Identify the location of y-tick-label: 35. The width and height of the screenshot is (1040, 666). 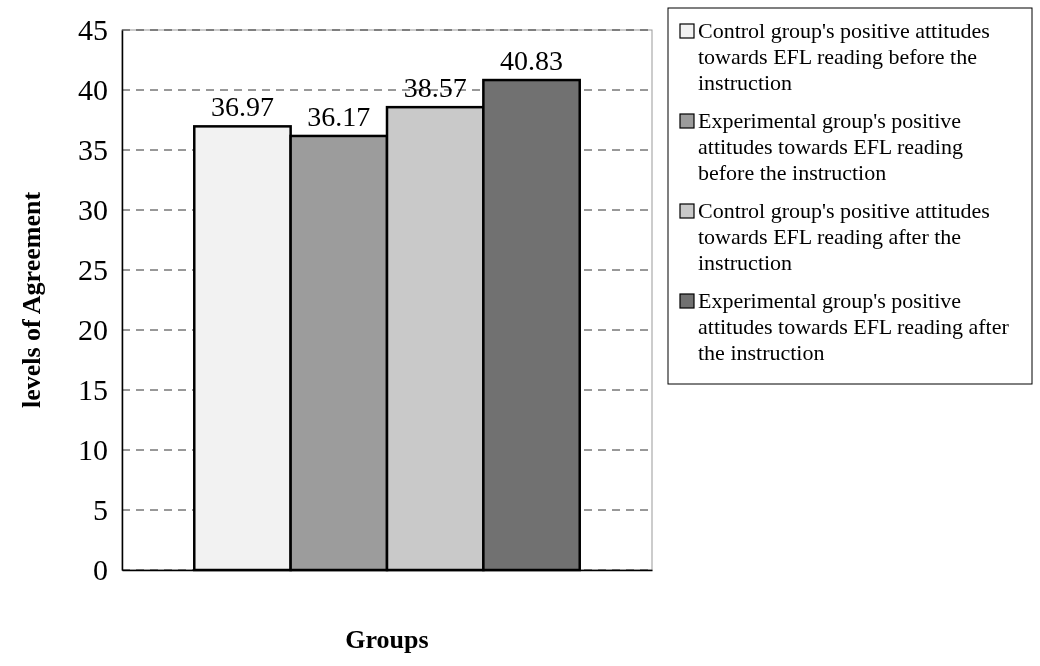
(93, 150).